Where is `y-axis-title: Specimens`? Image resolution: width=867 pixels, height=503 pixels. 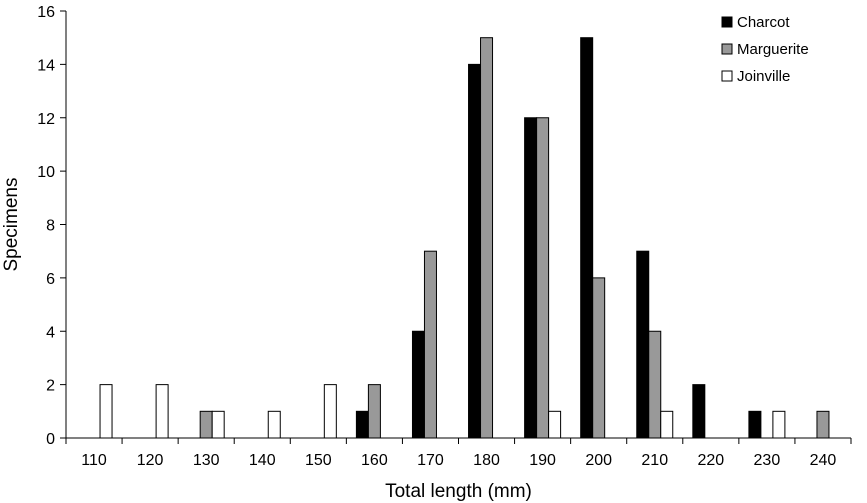
y-axis-title: Specimens is located at coordinates (11, 225).